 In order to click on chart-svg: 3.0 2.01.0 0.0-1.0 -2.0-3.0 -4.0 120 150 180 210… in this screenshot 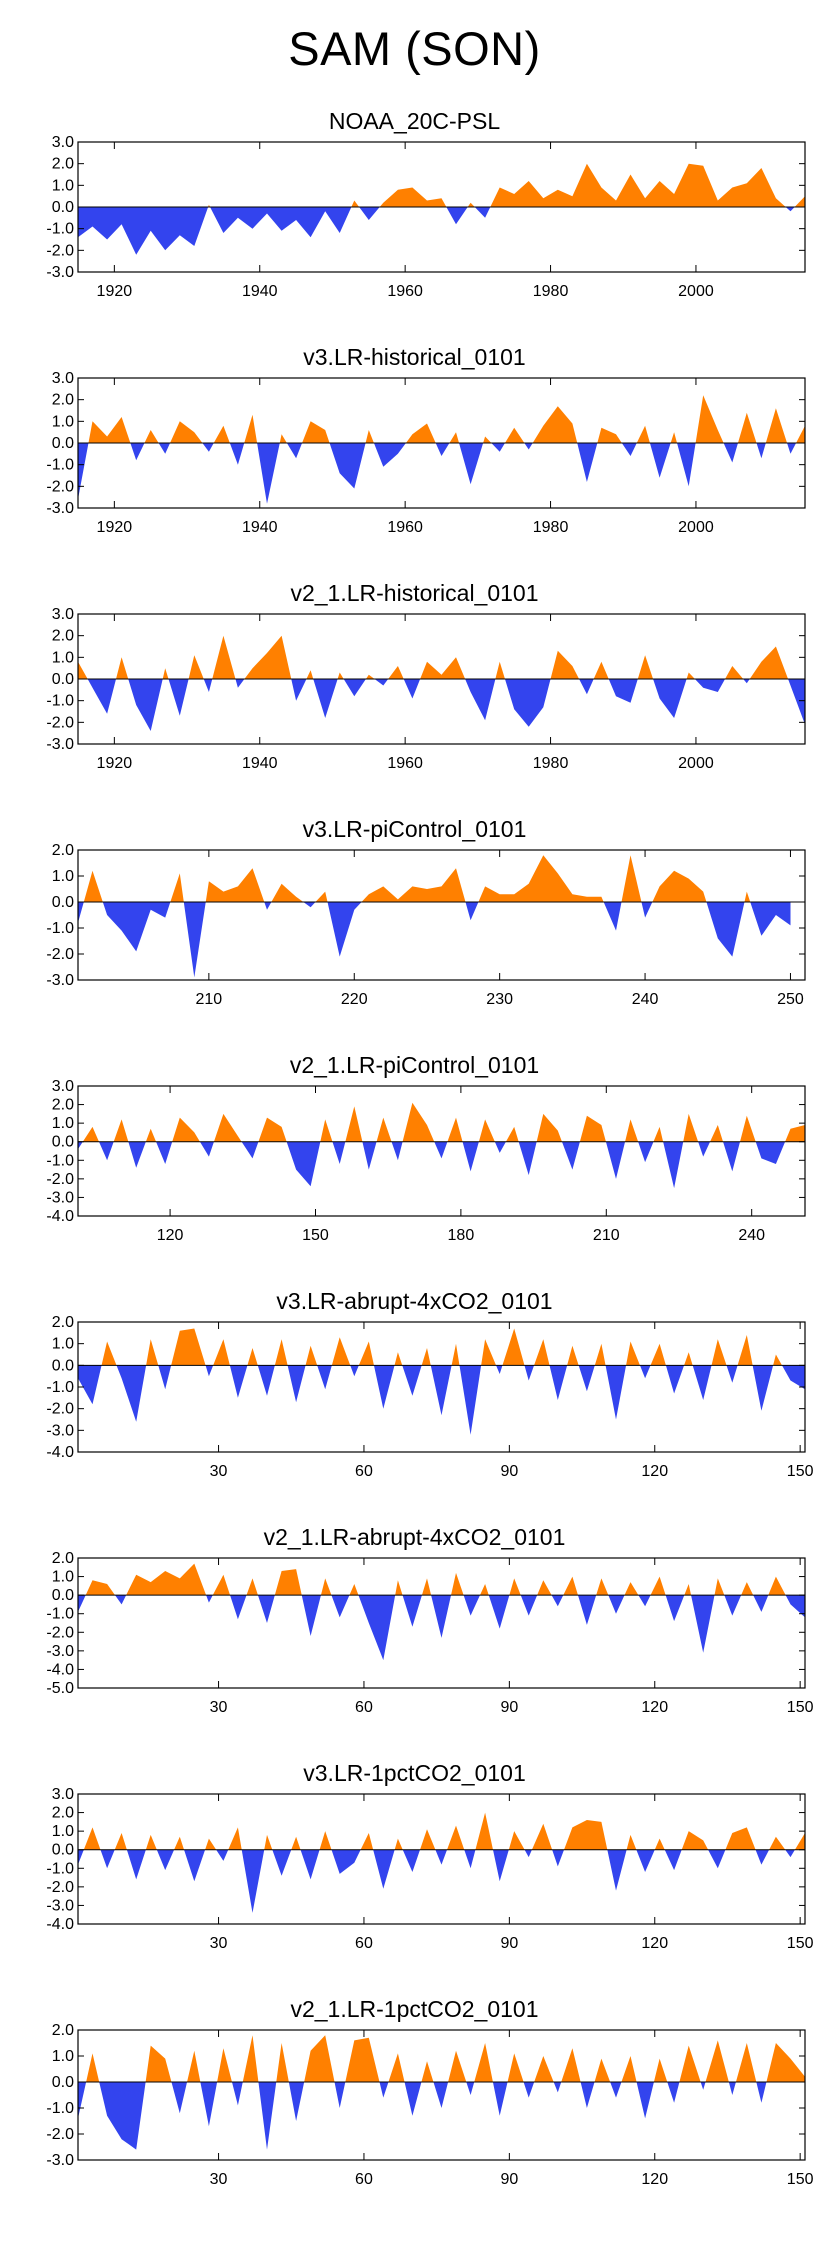, I will do `click(426, 1161)`.